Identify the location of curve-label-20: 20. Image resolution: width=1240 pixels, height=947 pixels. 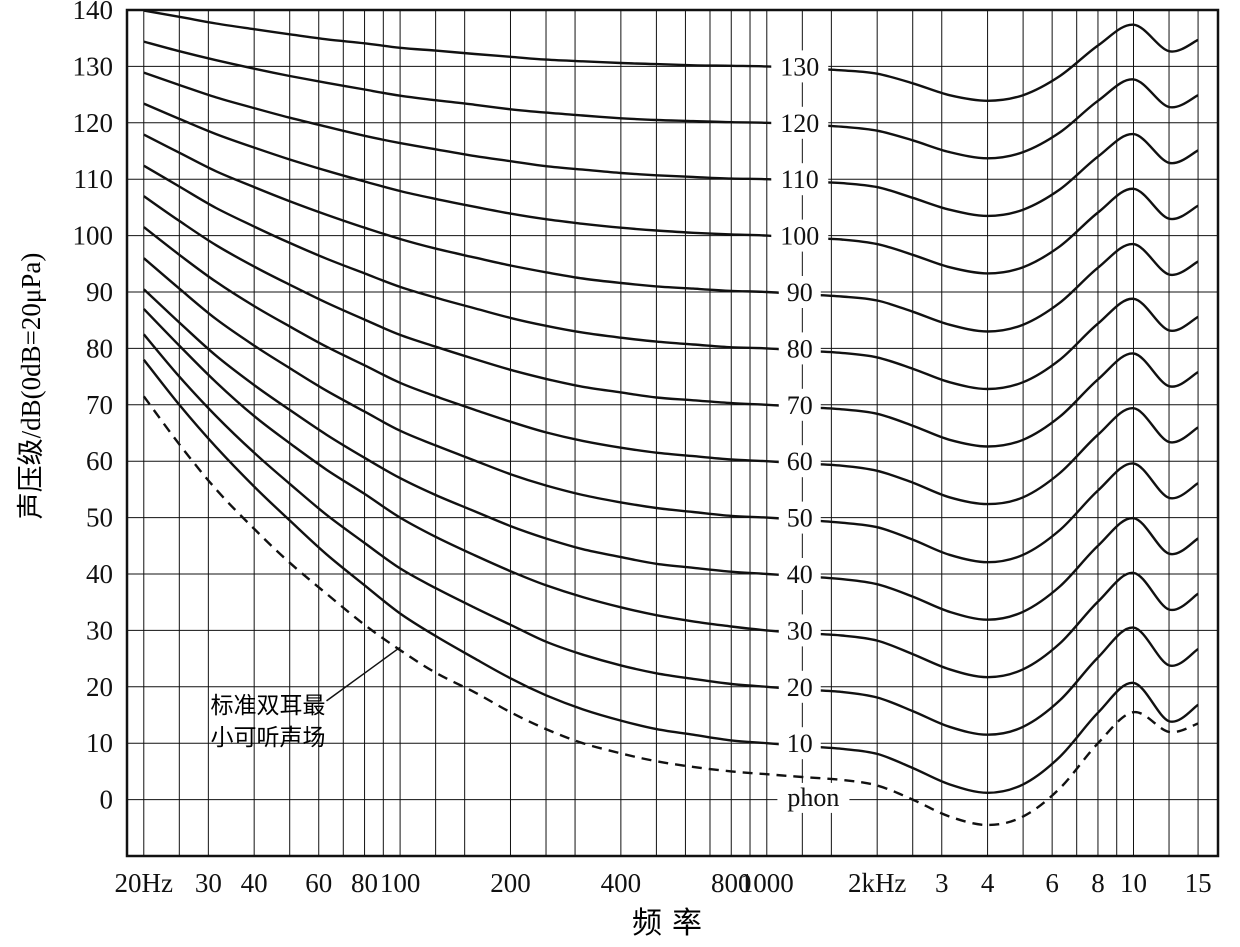
(800, 687).